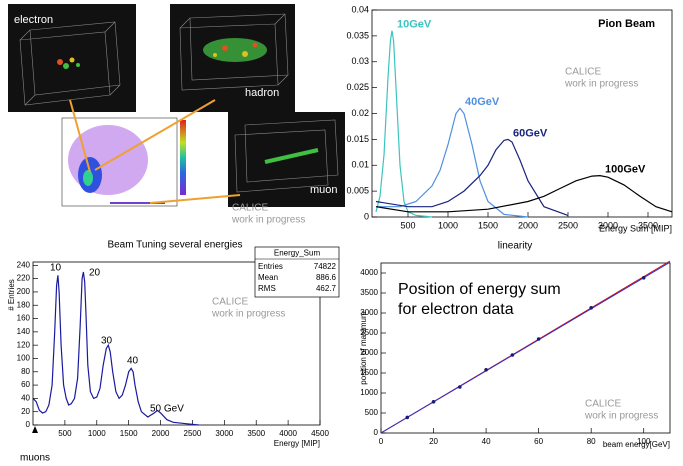 Image resolution: width=683 pixels, height=466 pixels. Describe the element at coordinates (626, 24) in the screenshot. I see `chart-title: Pion Beam` at that location.